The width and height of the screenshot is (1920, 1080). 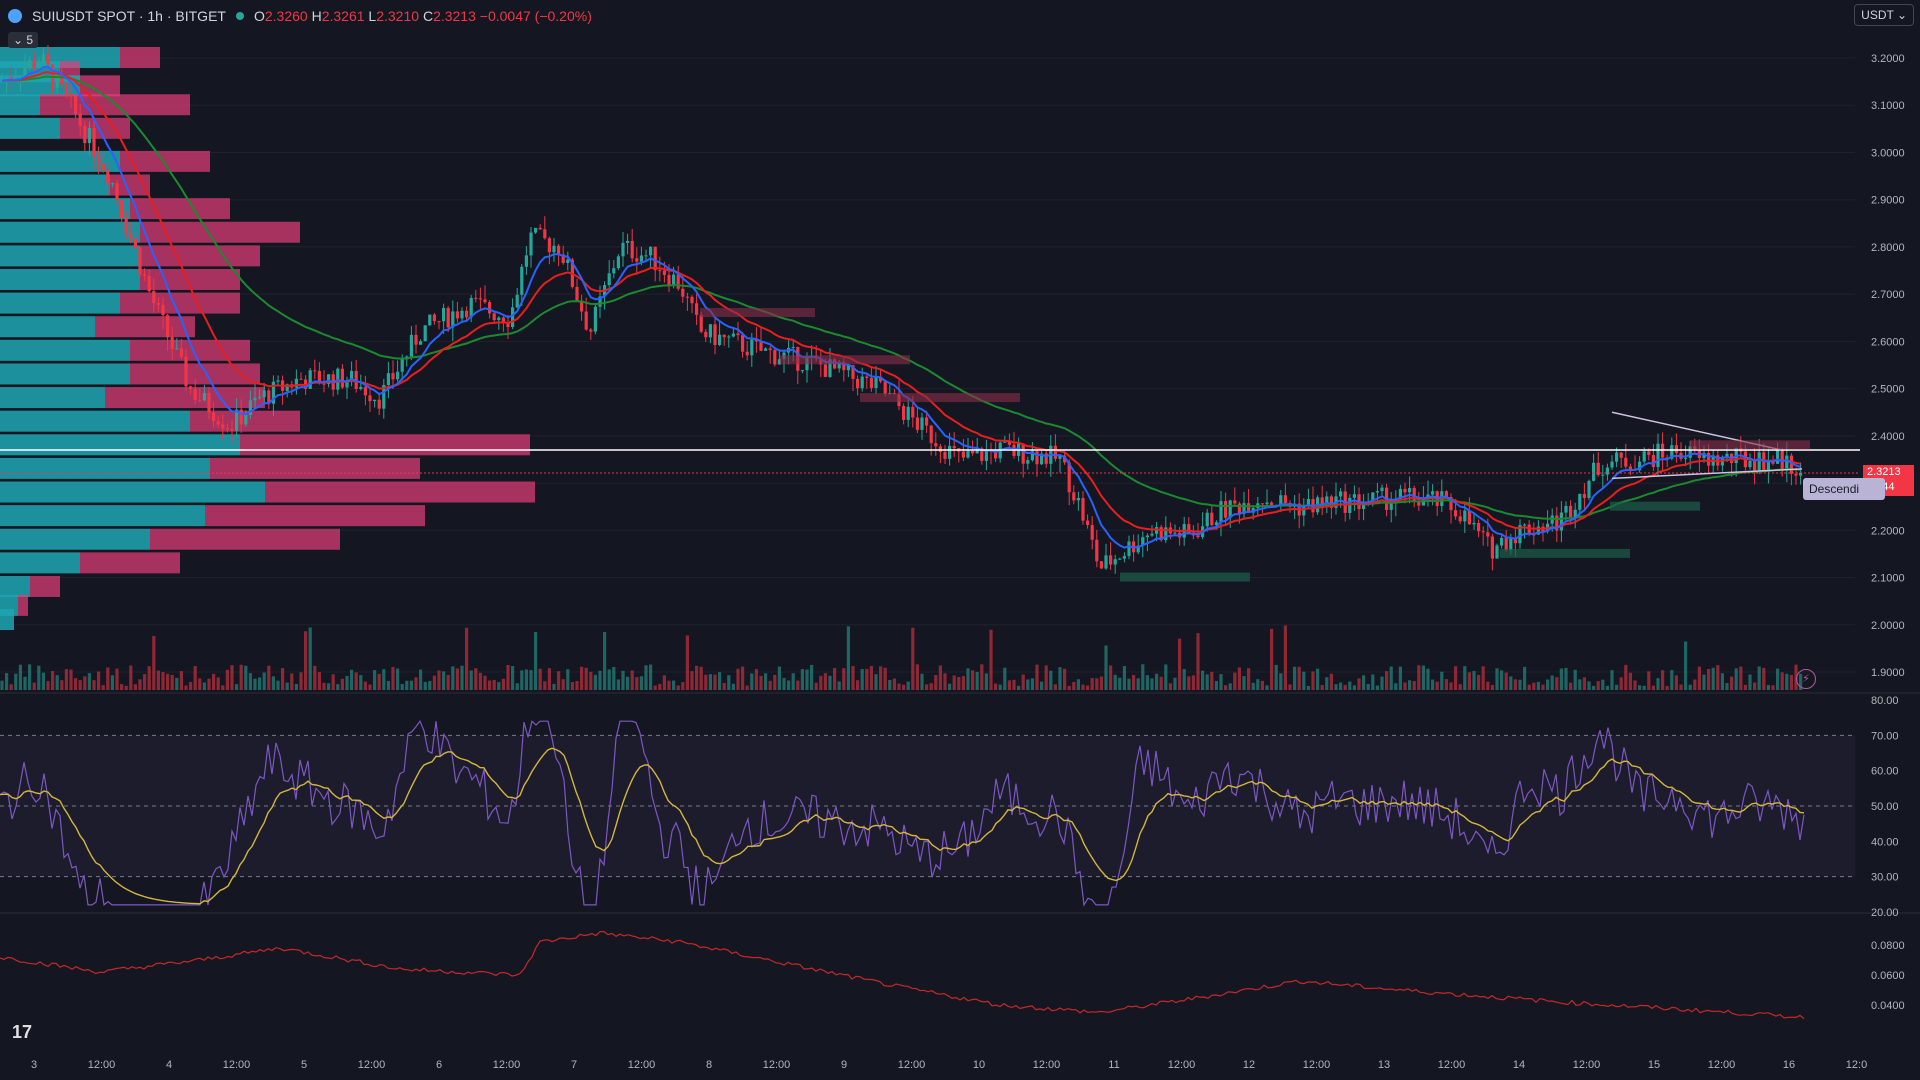 I want to click on symbol-title: SUIUSDT SPOT · 1h · BITGET, so click(x=129, y=16).